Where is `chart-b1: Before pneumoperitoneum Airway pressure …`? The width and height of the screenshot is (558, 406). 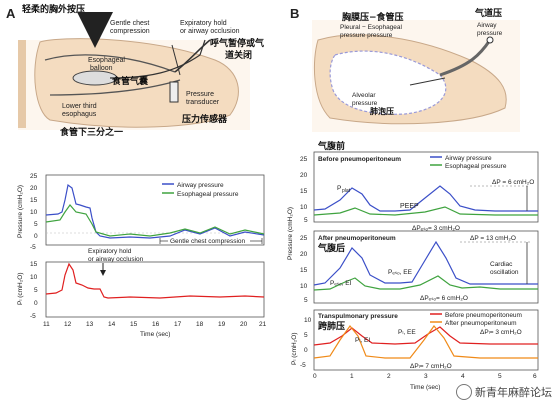
chart-b1: Before pneumoperitoneum Airway pressure … is located at coordinates (419, 191).